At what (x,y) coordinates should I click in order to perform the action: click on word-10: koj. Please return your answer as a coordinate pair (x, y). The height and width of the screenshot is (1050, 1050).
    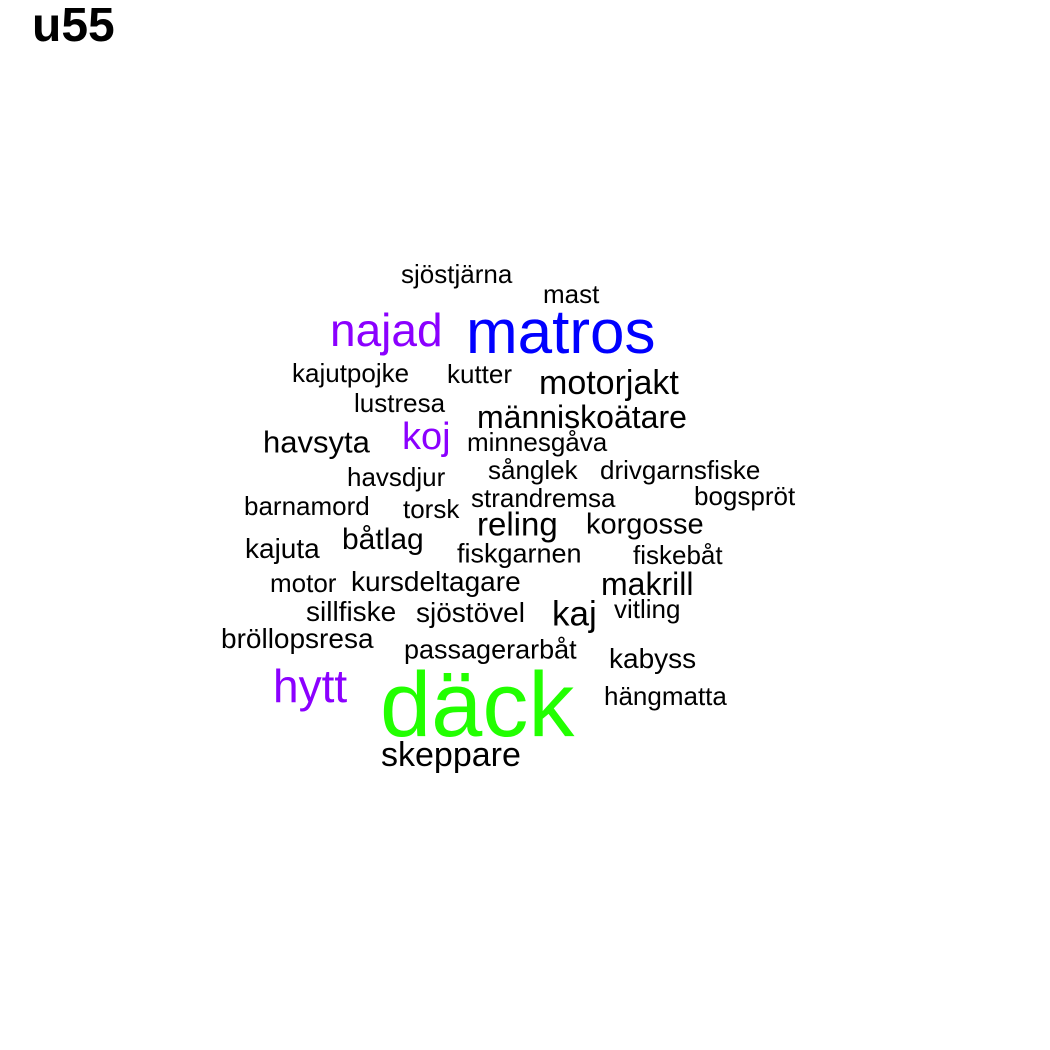
    Looking at the image, I should click on (426, 437).